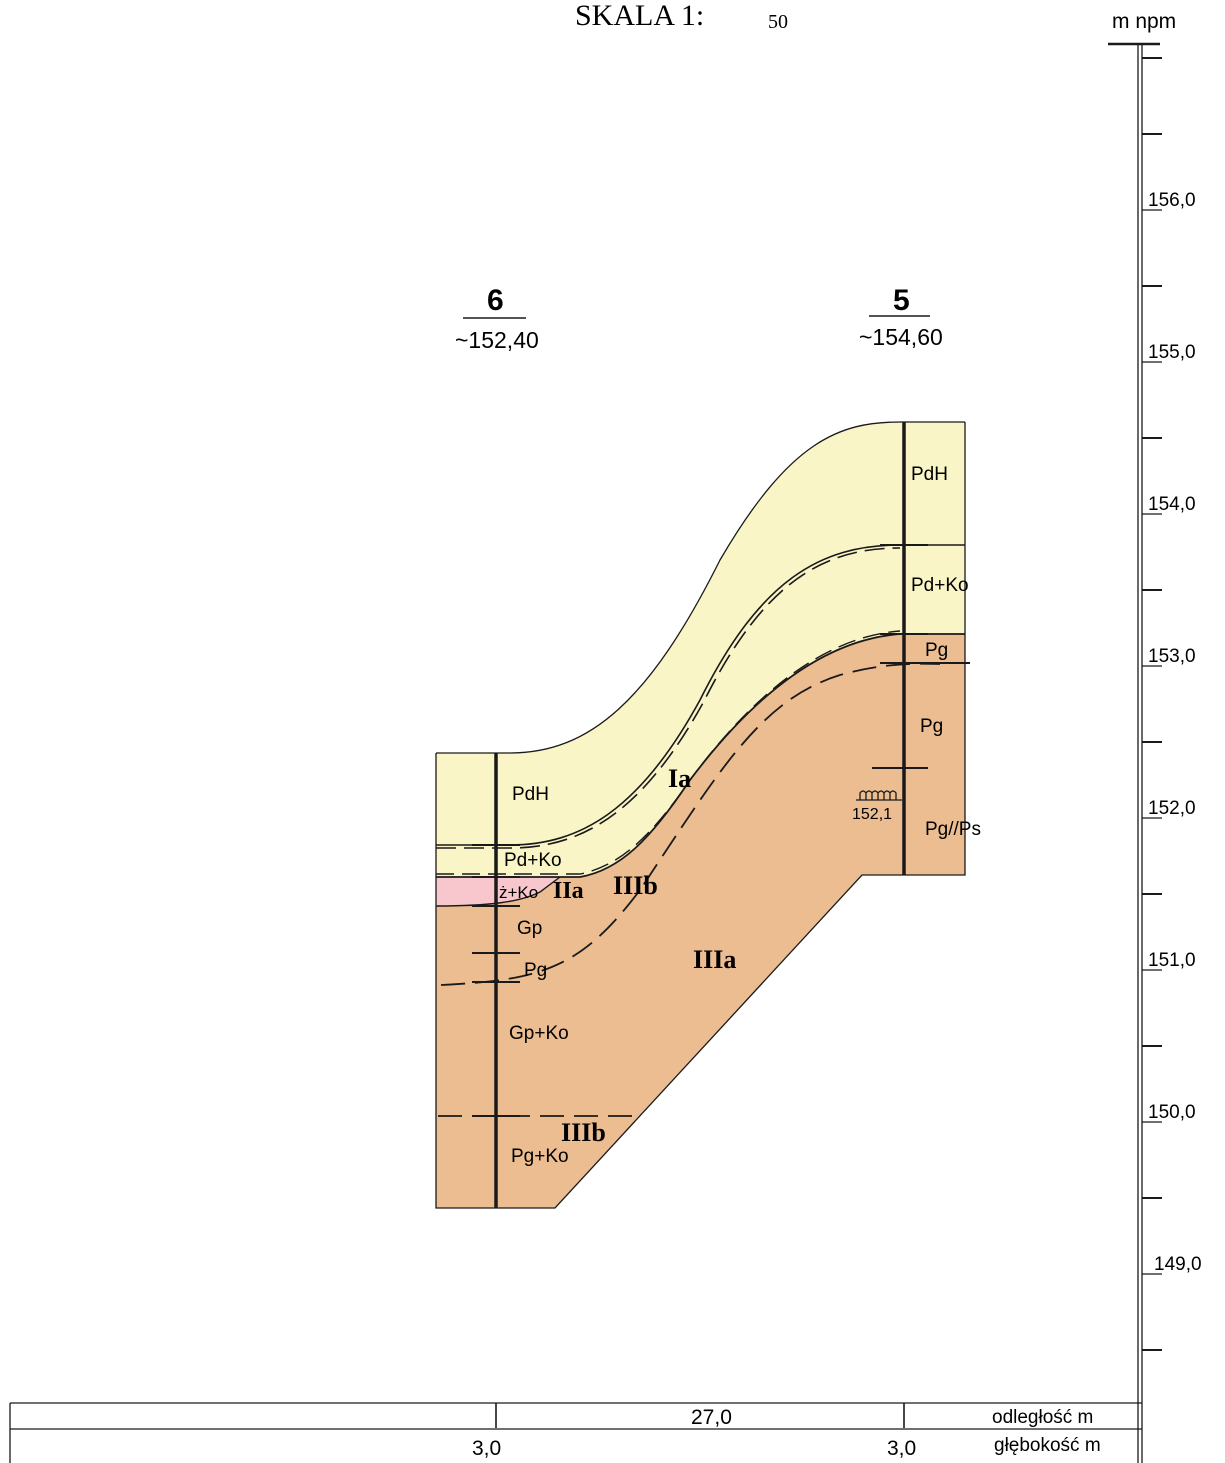  I want to click on scale-tick-label: 155,0, so click(1172, 352).